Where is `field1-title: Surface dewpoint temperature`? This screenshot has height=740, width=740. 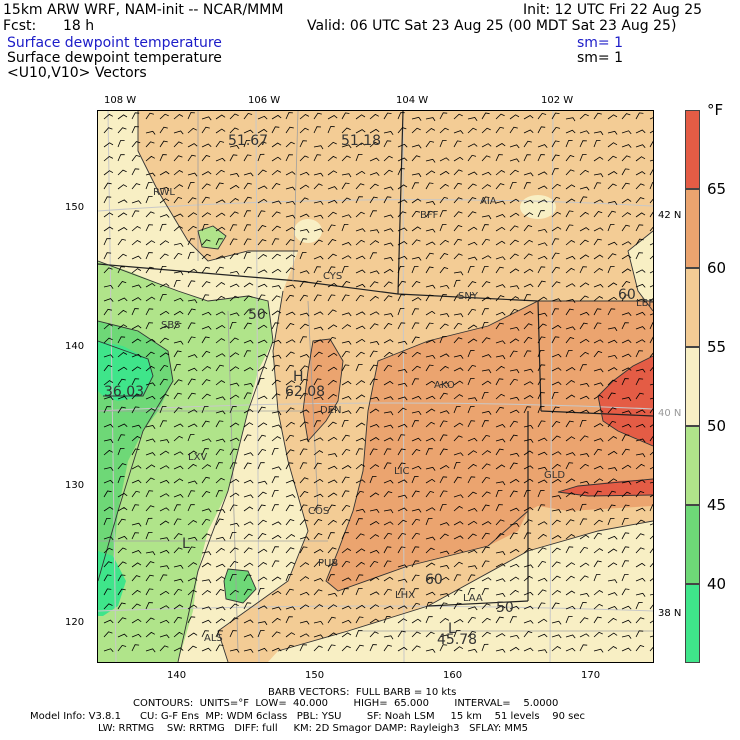
field1-title: Surface dewpoint temperature is located at coordinates (114, 43).